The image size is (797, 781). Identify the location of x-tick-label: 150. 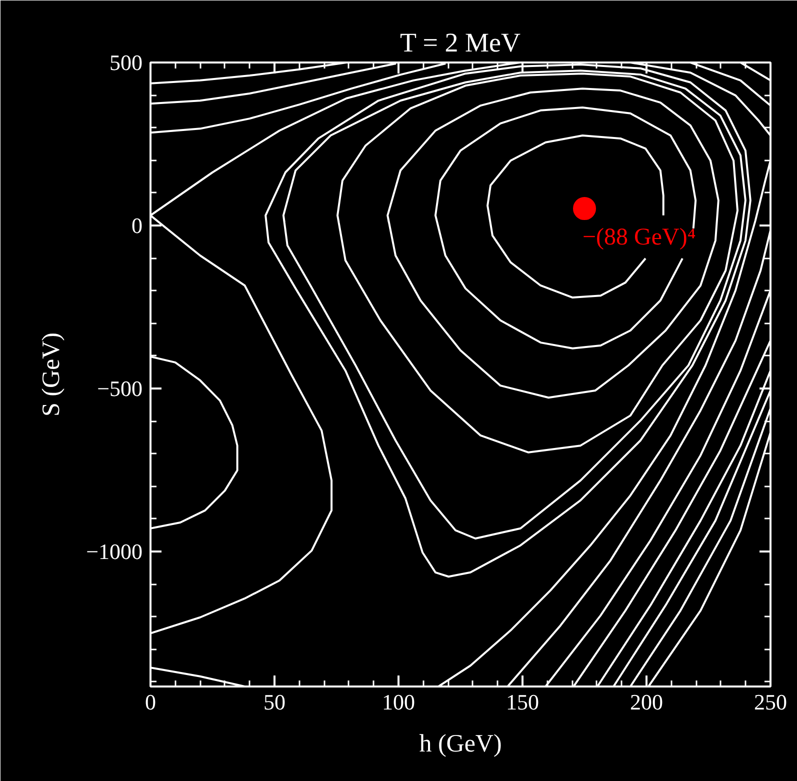
(522, 702).